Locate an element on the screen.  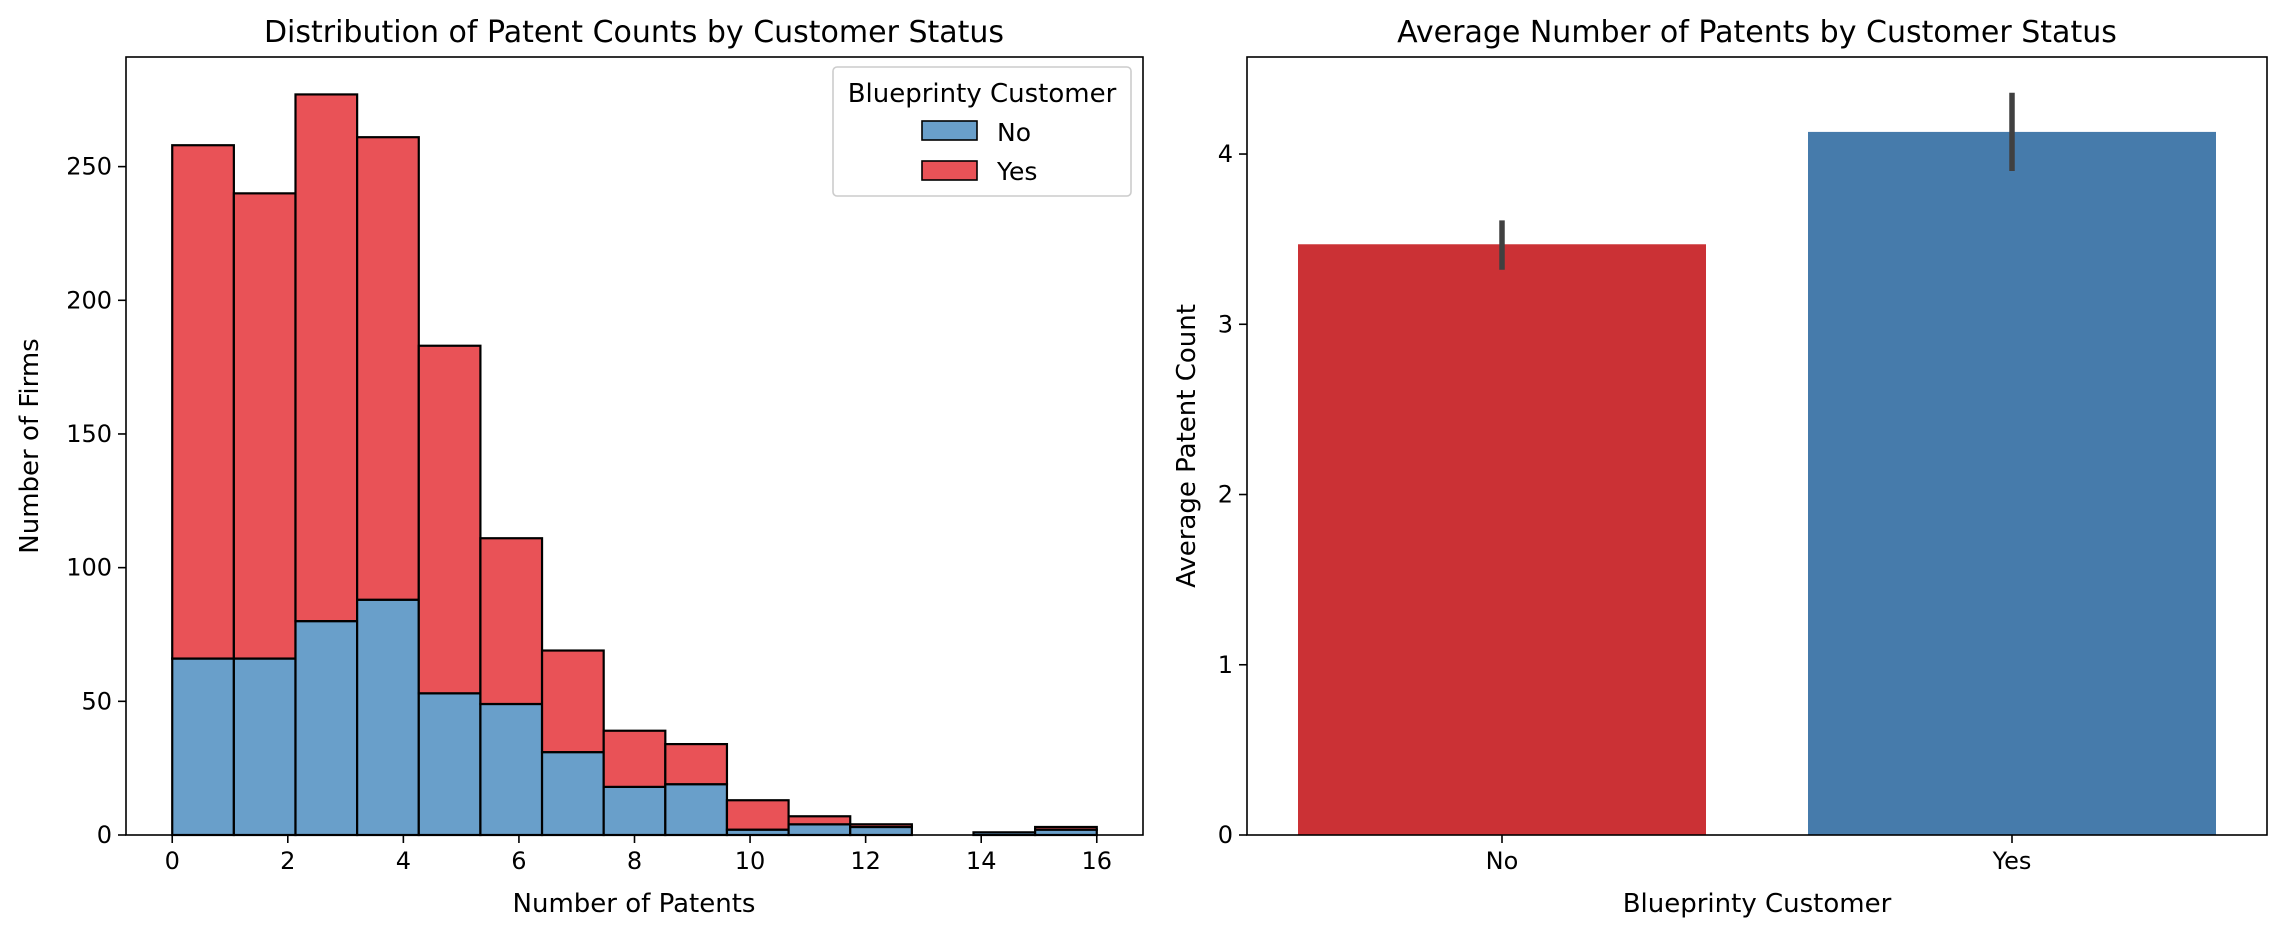
bar-chart-y-tick-label: 0 is located at coordinates (1225, 835).